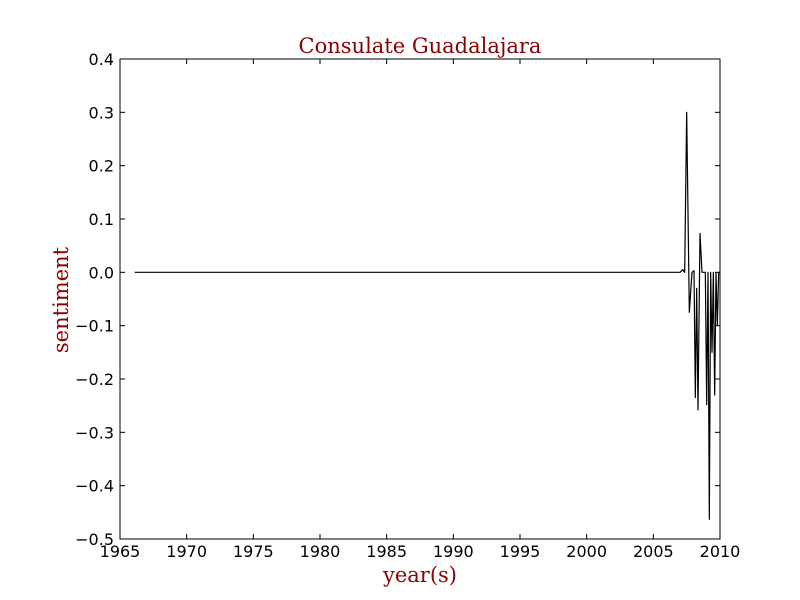  What do you see at coordinates (94, 326) in the screenshot?
I see `y-tick-label: −0.1` at bounding box center [94, 326].